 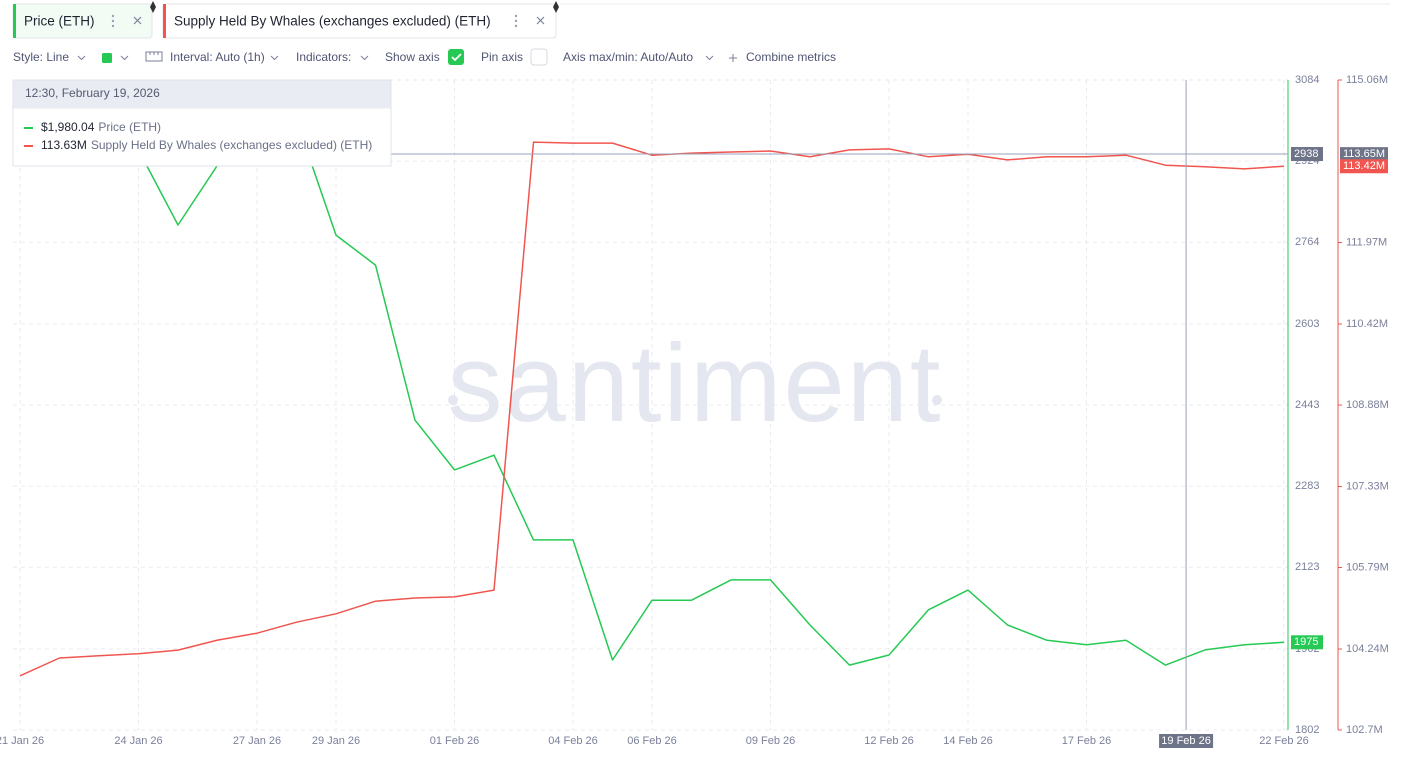 What do you see at coordinates (1367, 324) in the screenshot?
I see `y2-tick-label: 110.42M` at bounding box center [1367, 324].